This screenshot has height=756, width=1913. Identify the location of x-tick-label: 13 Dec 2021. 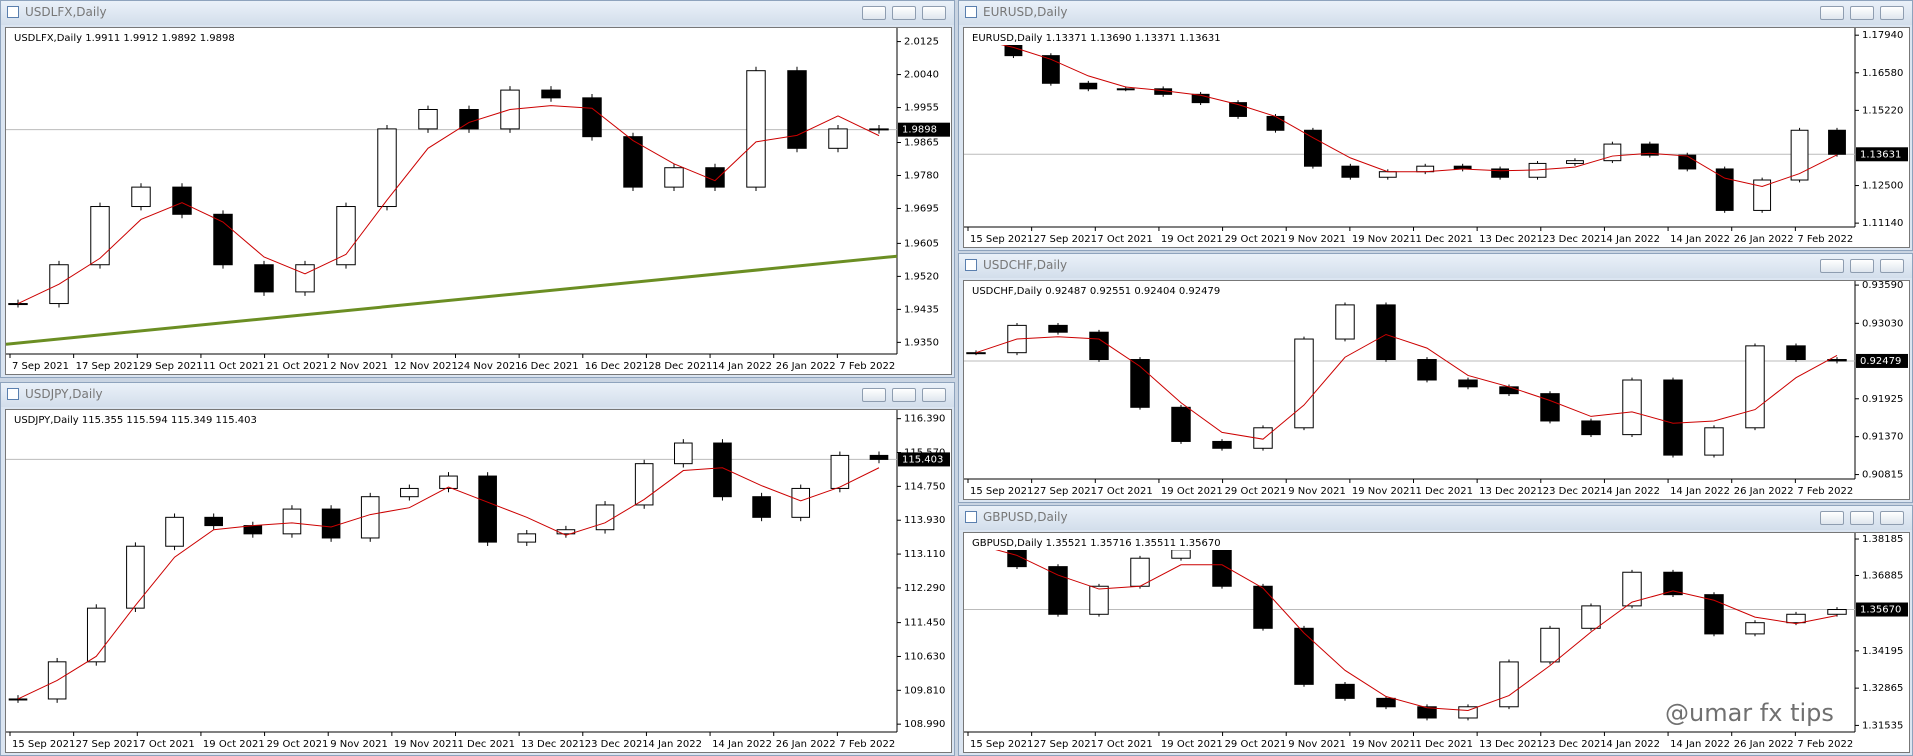
(1511, 491).